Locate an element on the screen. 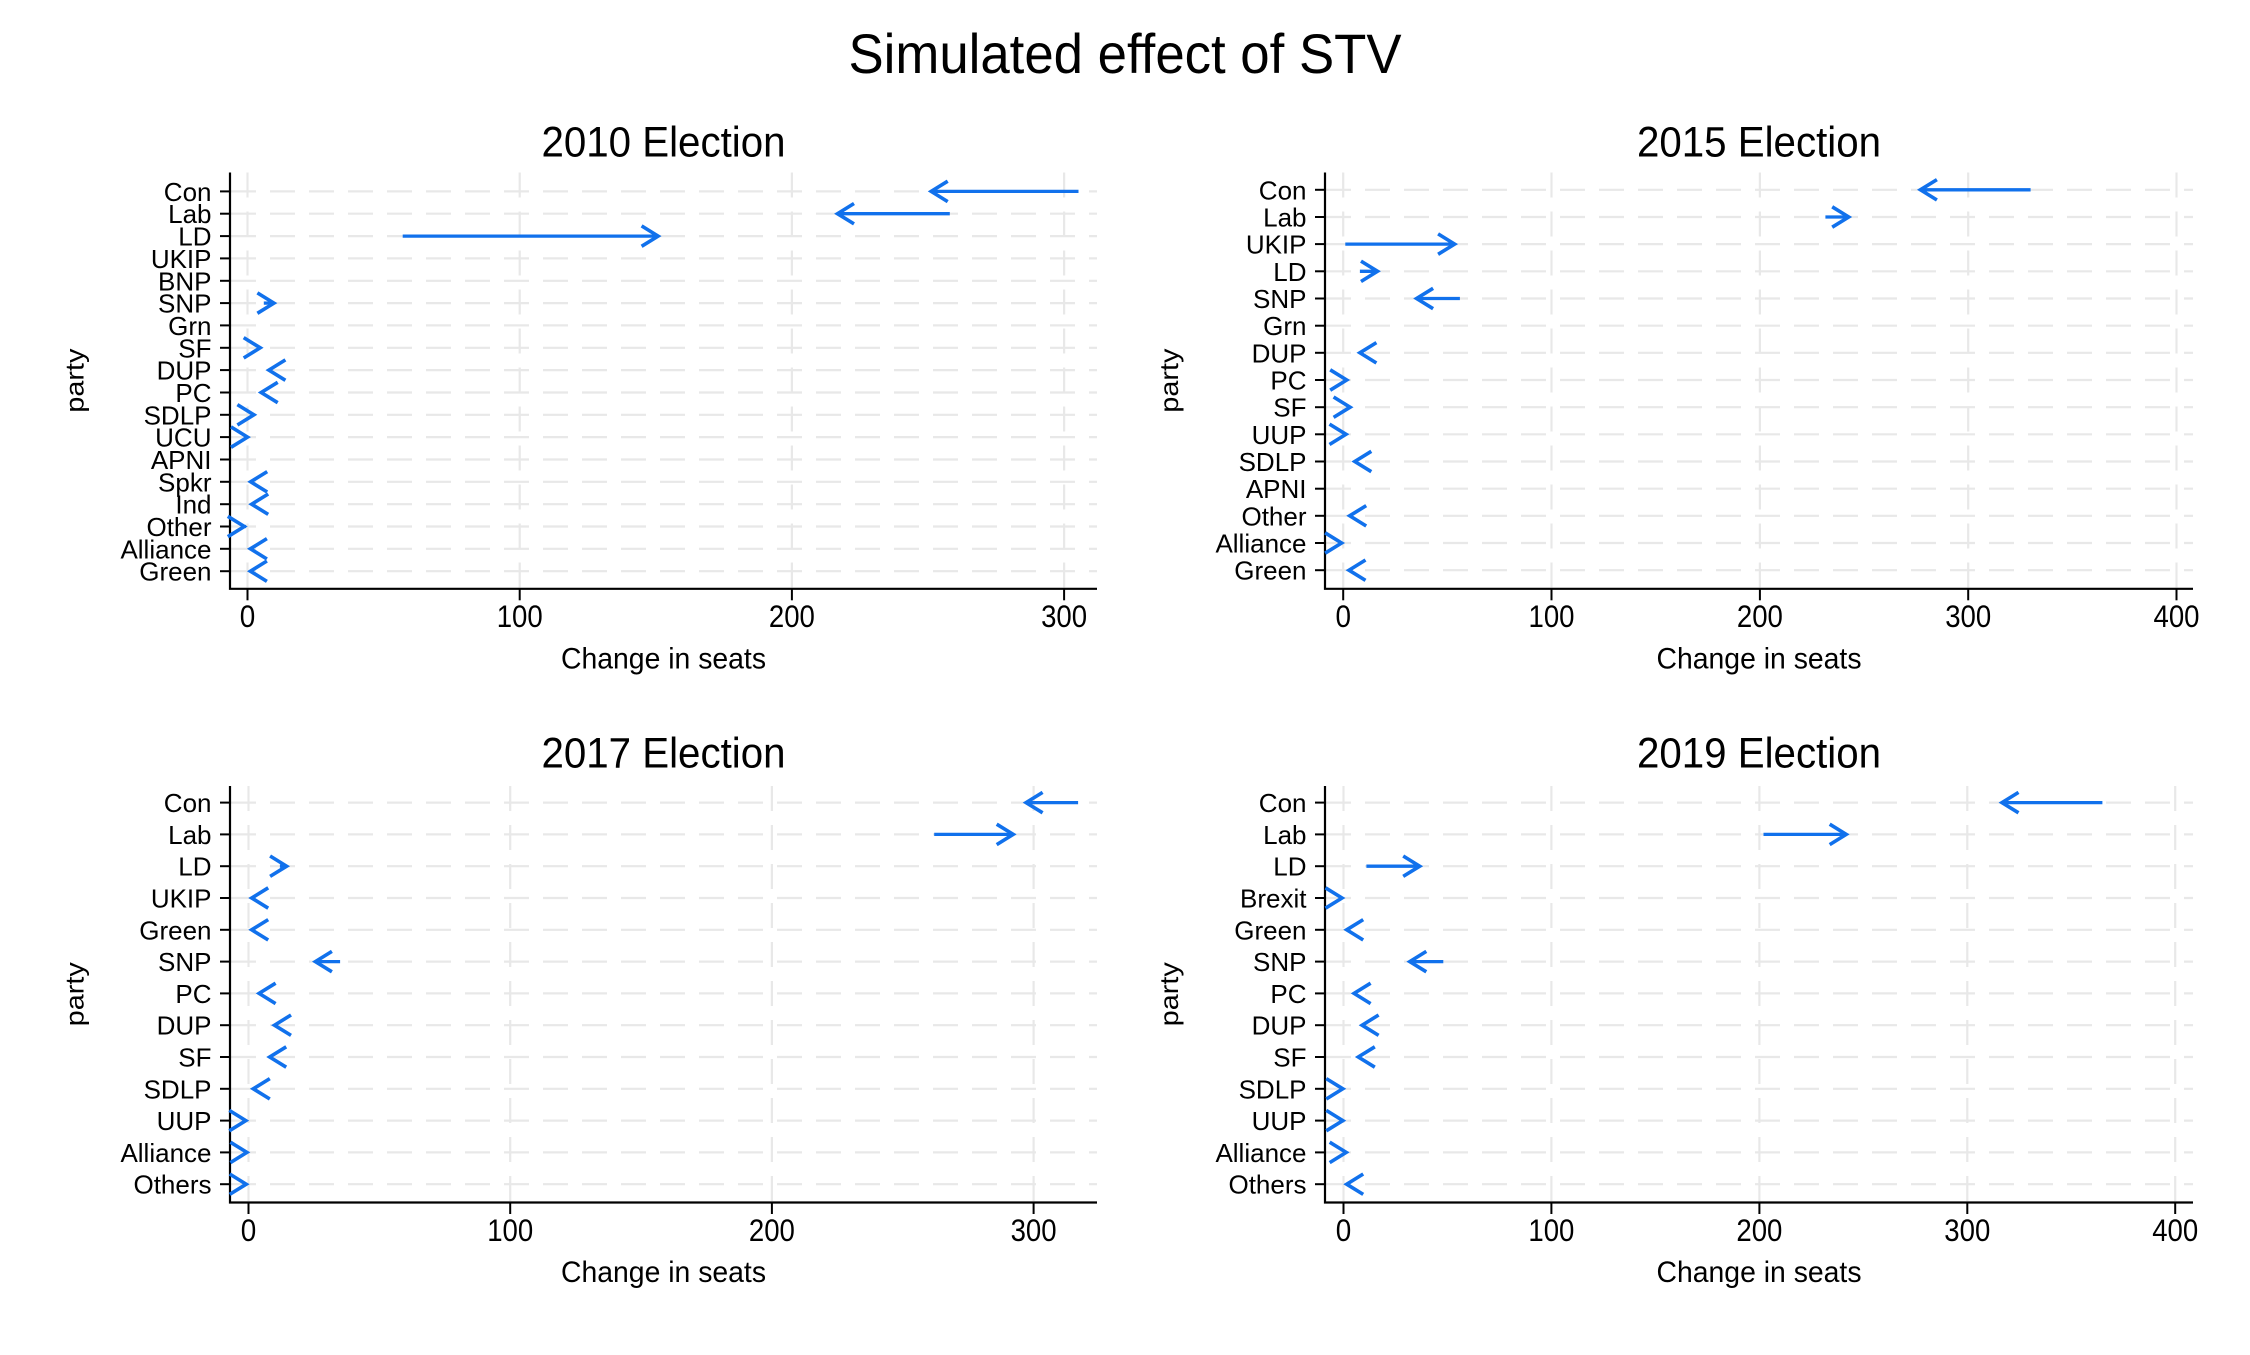 The height and width of the screenshot is (1355, 2250). svg-text: Brexit is located at coordinates (1273, 899).